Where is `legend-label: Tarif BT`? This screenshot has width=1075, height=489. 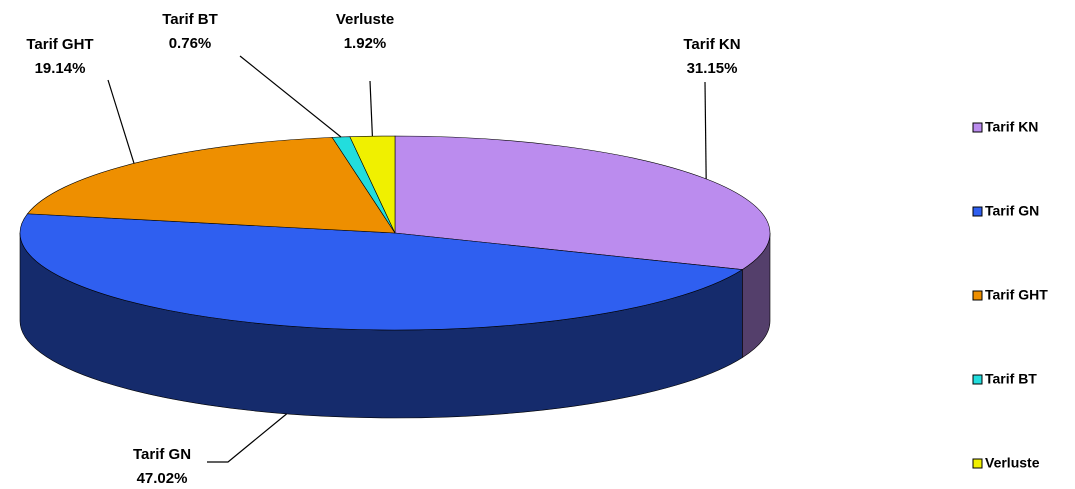
legend-label: Tarif BT is located at coordinates (1011, 379).